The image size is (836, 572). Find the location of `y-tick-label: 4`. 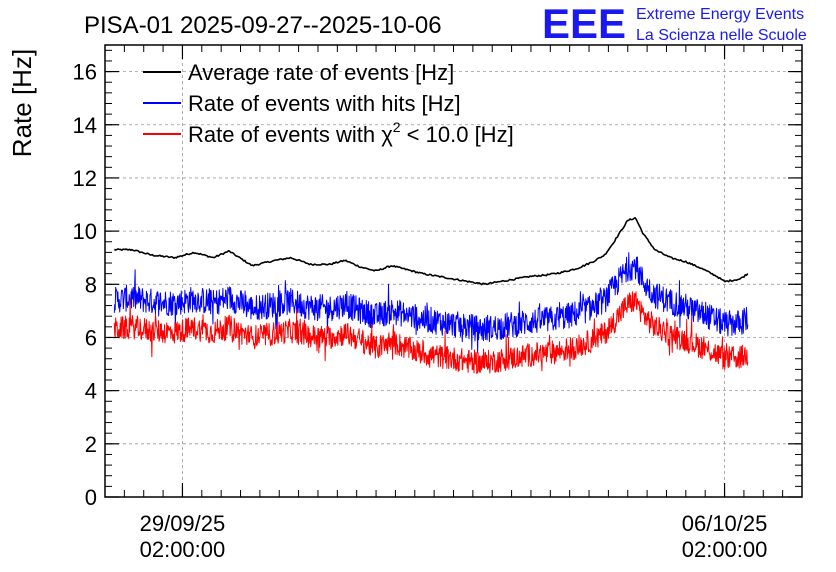

y-tick-label: 4 is located at coordinates (91, 391).